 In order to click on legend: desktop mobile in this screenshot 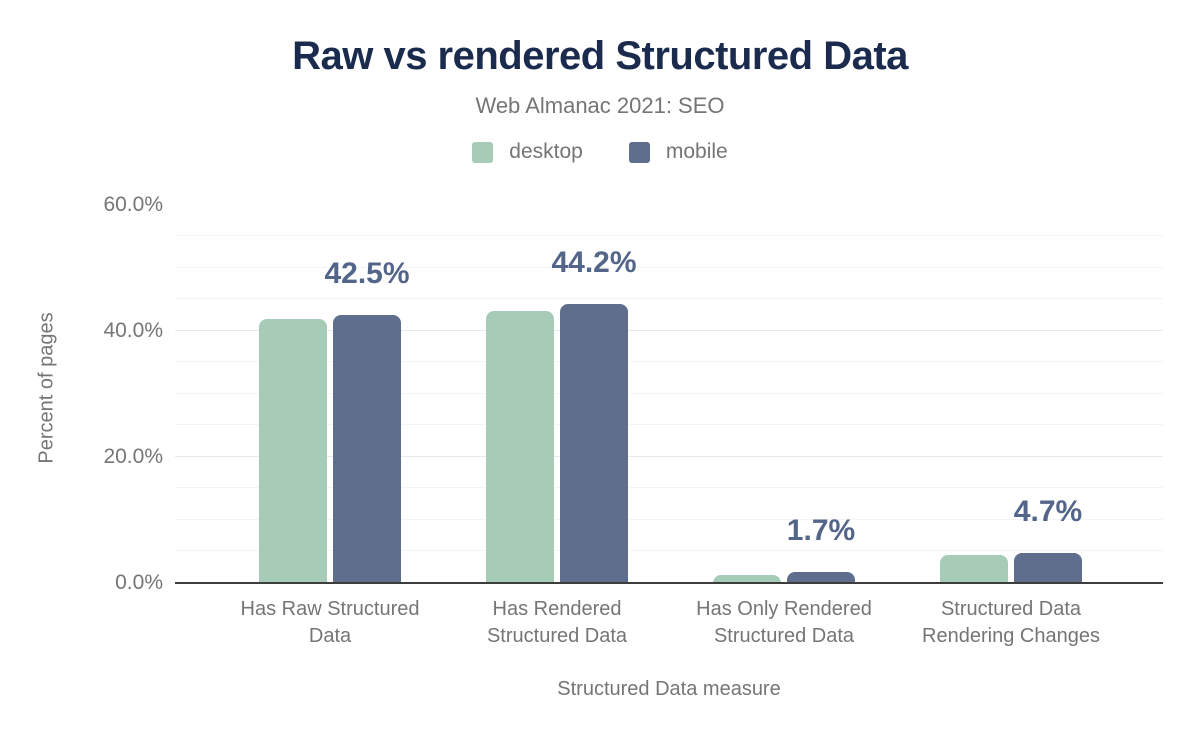, I will do `click(600, 152)`.